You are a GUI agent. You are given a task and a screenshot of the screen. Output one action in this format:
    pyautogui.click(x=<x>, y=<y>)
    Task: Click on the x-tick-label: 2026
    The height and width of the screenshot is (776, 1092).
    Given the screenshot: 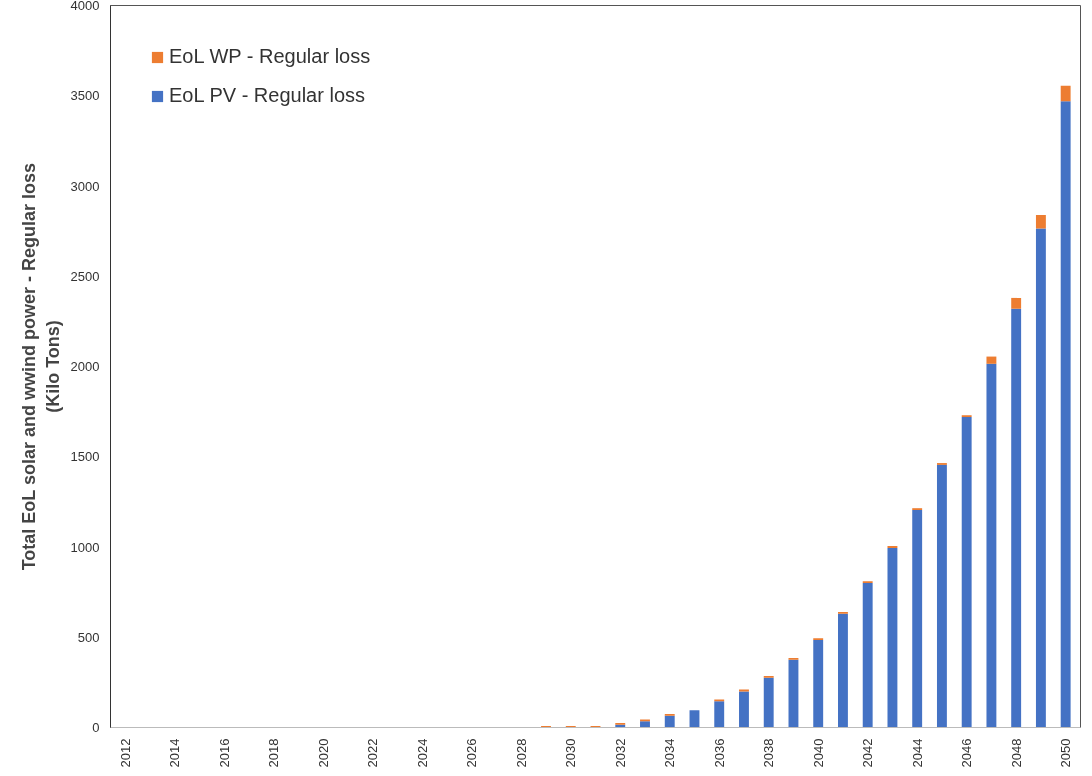 What is the action you would take?
    pyautogui.click(x=472, y=753)
    